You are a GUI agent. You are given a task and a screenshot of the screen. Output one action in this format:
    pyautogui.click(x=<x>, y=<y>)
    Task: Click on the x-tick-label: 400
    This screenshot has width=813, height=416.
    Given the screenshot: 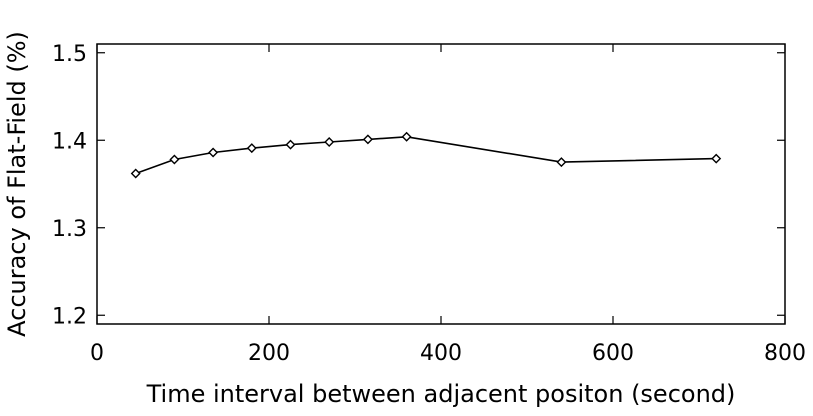 What is the action you would take?
    pyautogui.click(x=441, y=353)
    